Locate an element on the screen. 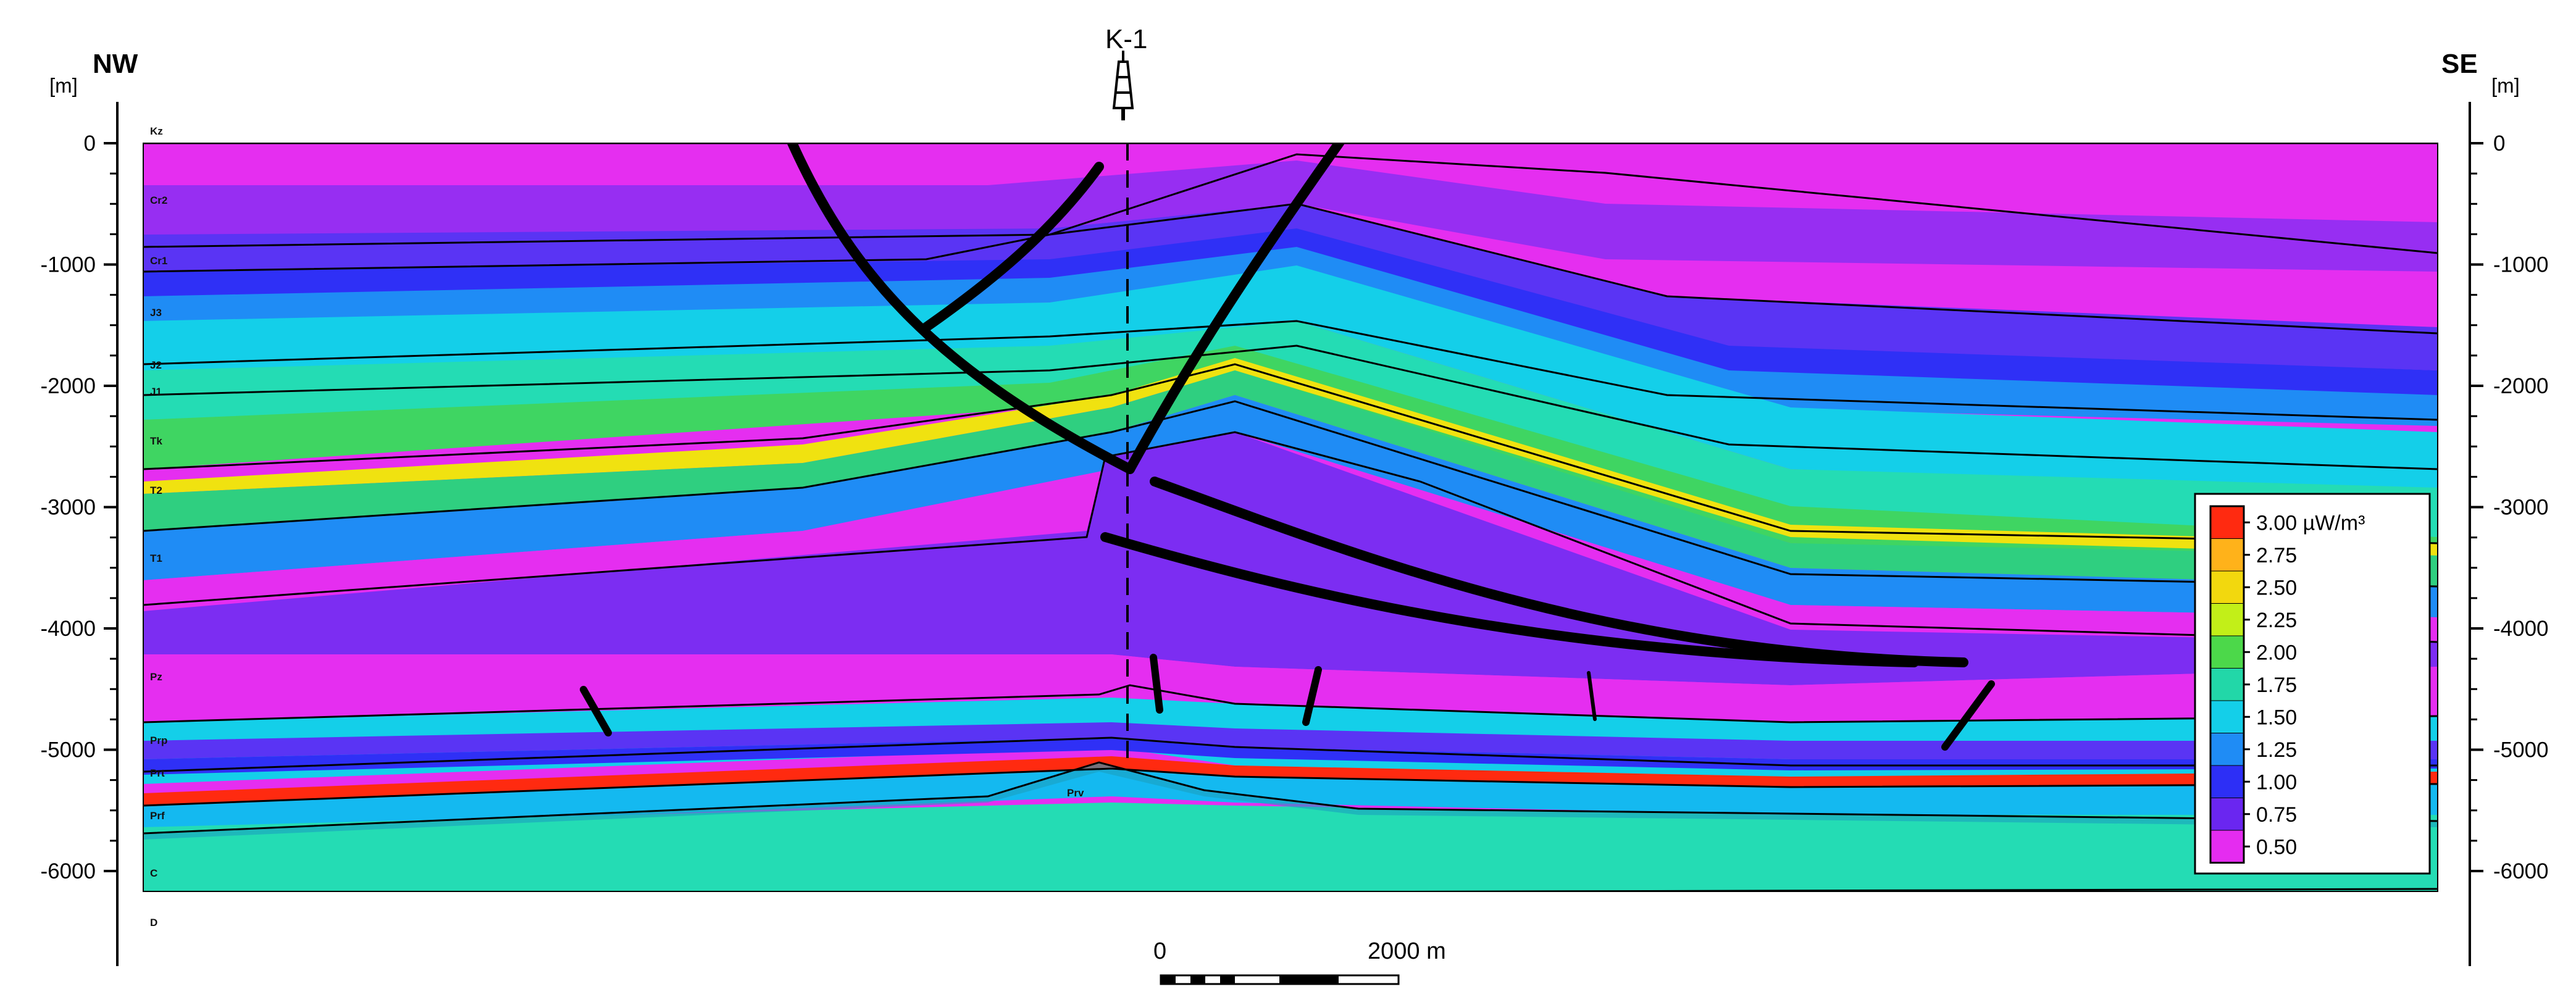  left-depth-ticks: 0 -1000 -2000 -3000 -4000 -5000 -6000 is located at coordinates (79, 507).